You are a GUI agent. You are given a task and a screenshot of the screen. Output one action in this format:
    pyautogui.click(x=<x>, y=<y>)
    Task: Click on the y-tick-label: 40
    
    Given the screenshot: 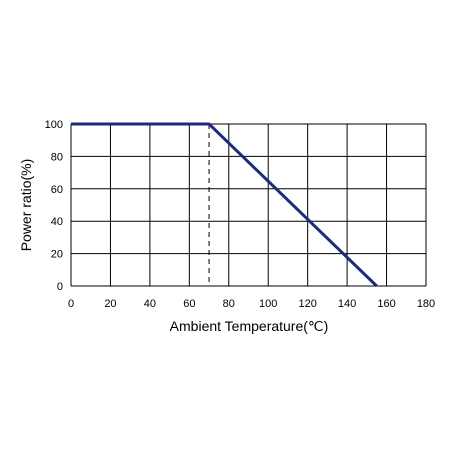 What is the action you would take?
    pyautogui.click(x=57, y=222)
    